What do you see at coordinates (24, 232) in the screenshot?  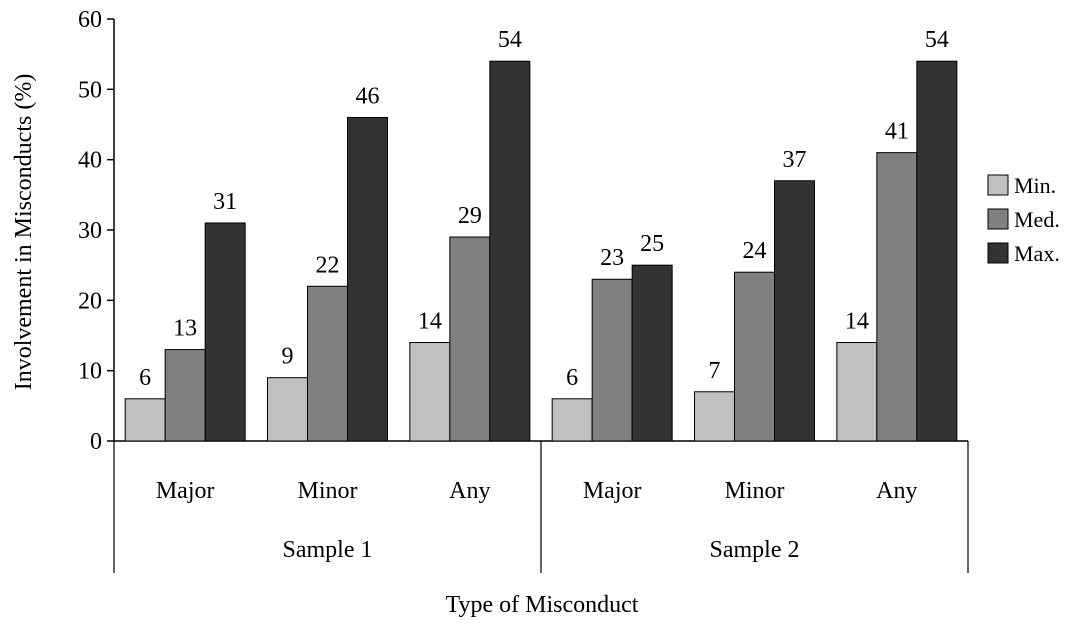 I see `y-axis-title: Involvement in Misconducts (%)` at bounding box center [24, 232].